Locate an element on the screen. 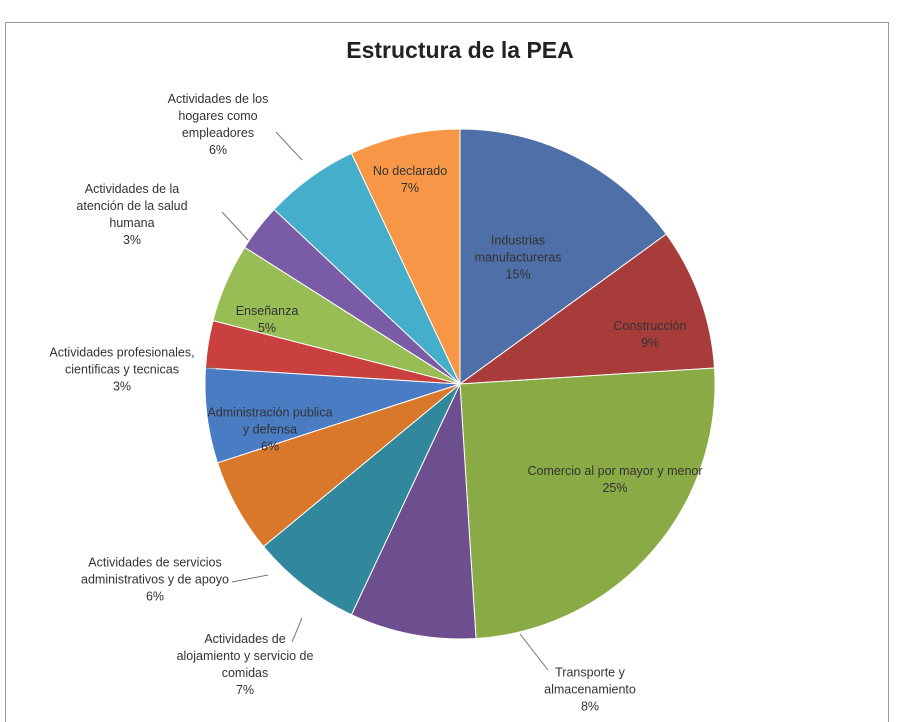 The height and width of the screenshot is (722, 897). value-label: 5% is located at coordinates (267, 328).